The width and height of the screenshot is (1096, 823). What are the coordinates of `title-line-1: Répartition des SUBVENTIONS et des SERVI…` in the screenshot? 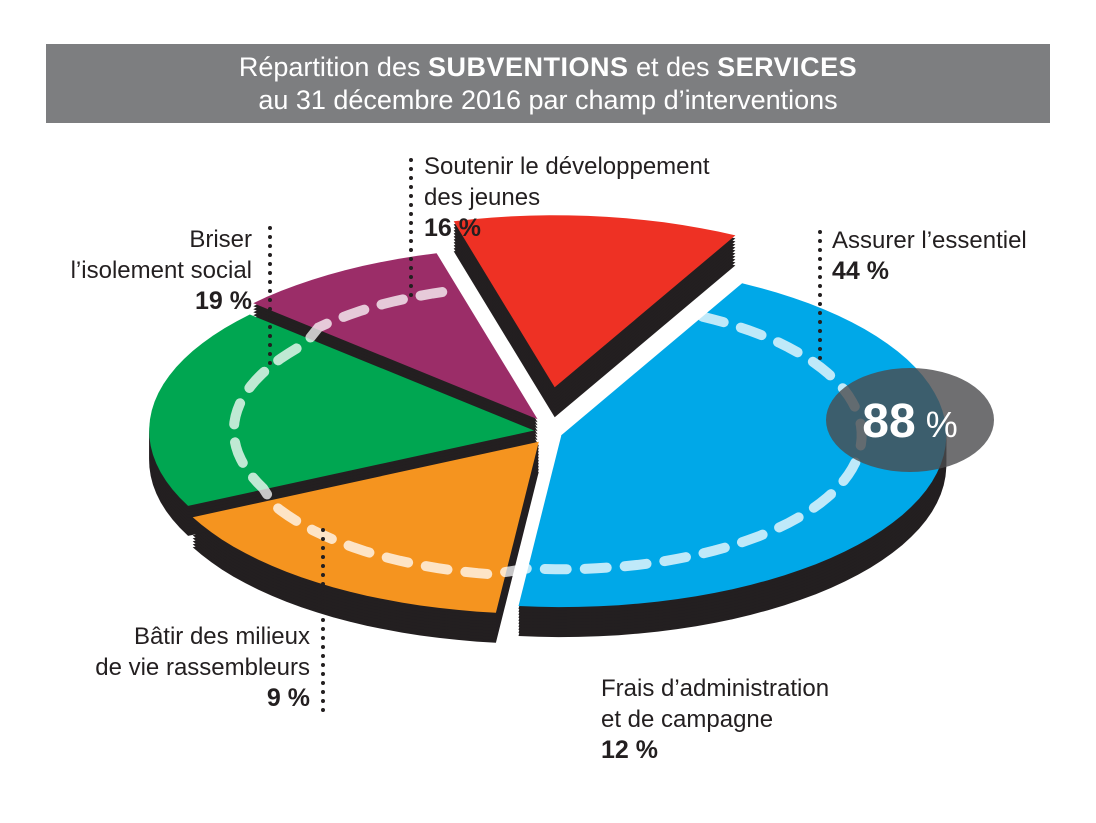 It's located at (548, 67).